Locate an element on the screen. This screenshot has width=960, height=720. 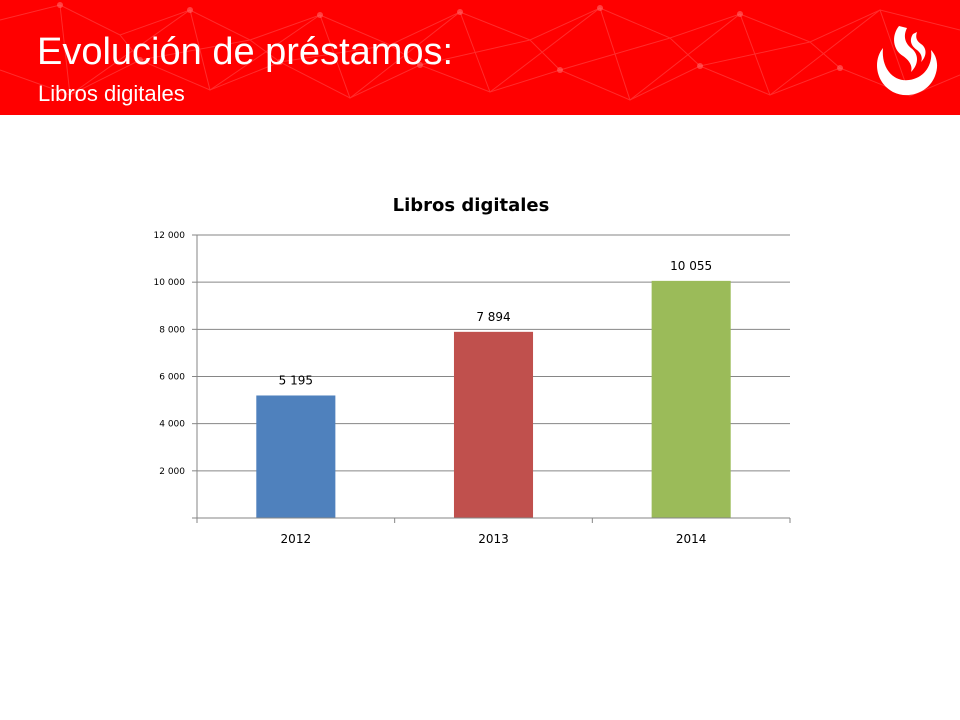
chart-title: Libros digitales is located at coordinates (471, 205).